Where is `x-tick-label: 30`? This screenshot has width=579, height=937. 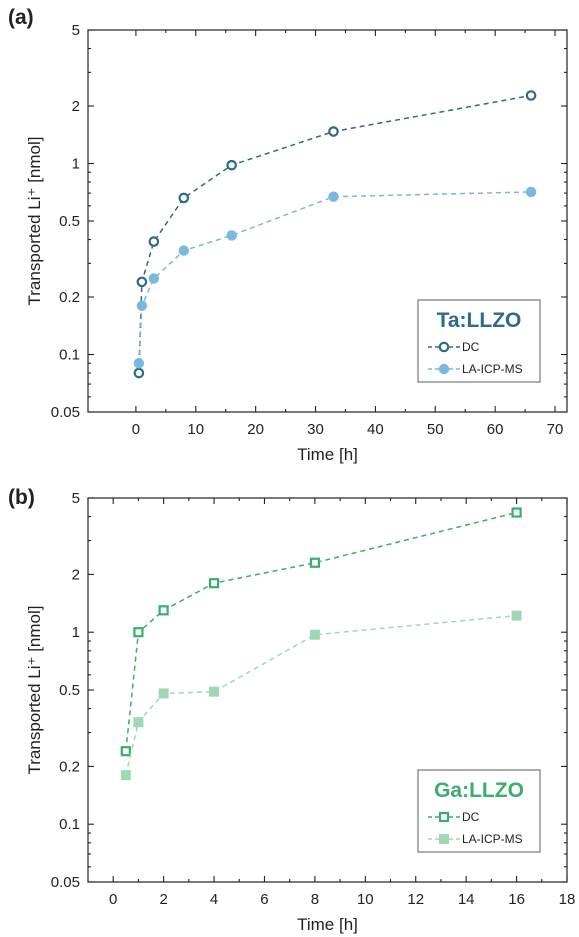
x-tick-label: 30 is located at coordinates (315, 429).